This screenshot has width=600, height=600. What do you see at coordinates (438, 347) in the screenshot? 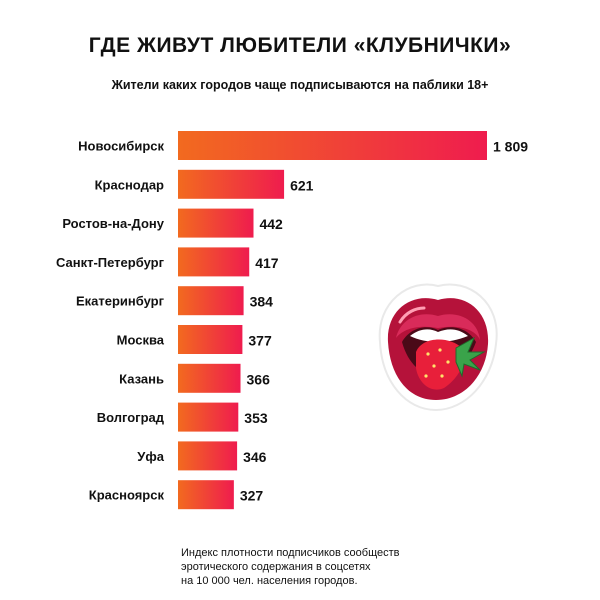
I see `lips-strawberry-icon` at bounding box center [438, 347].